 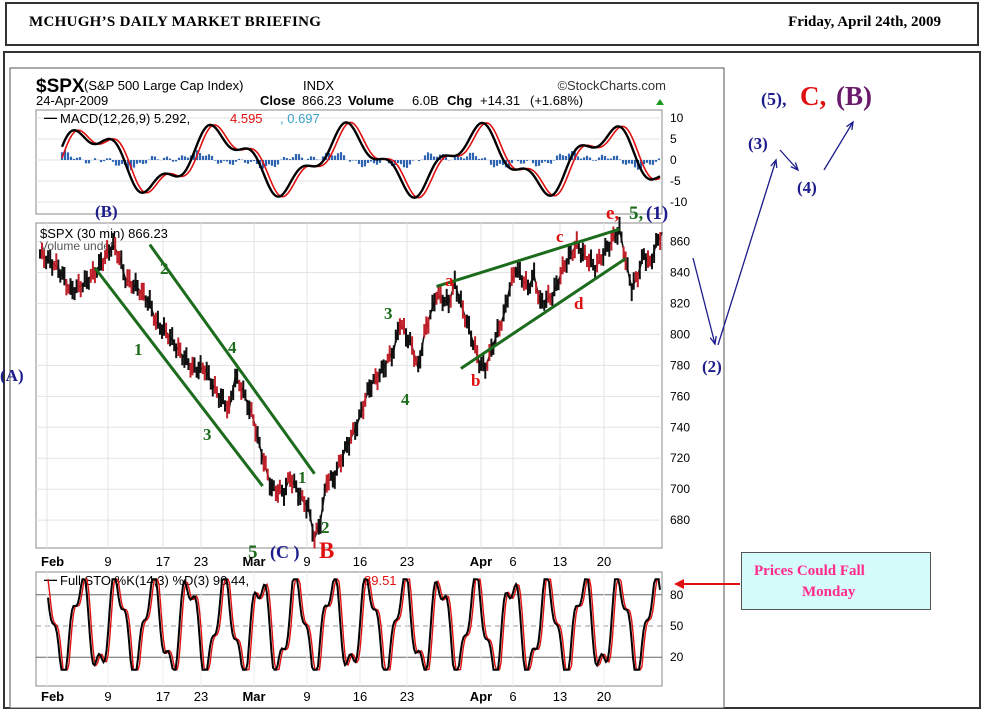 I want to click on wave-2b-label: 2, so click(x=325, y=527).